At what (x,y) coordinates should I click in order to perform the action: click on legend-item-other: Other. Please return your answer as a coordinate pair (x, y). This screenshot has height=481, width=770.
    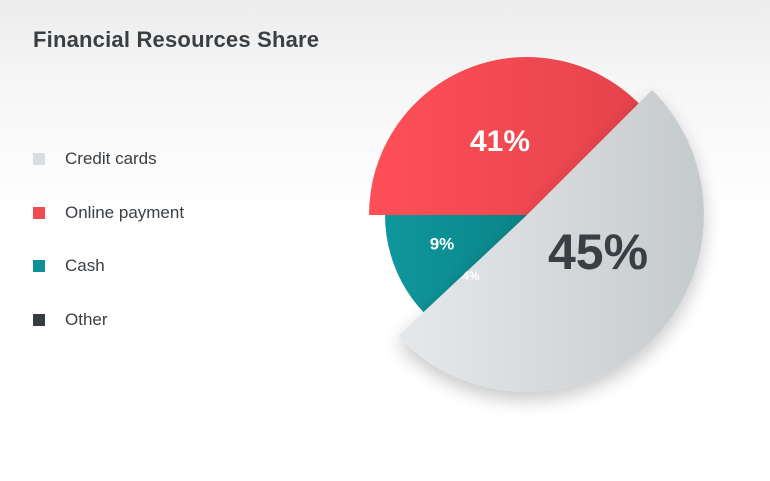
    Looking at the image, I should click on (108, 320).